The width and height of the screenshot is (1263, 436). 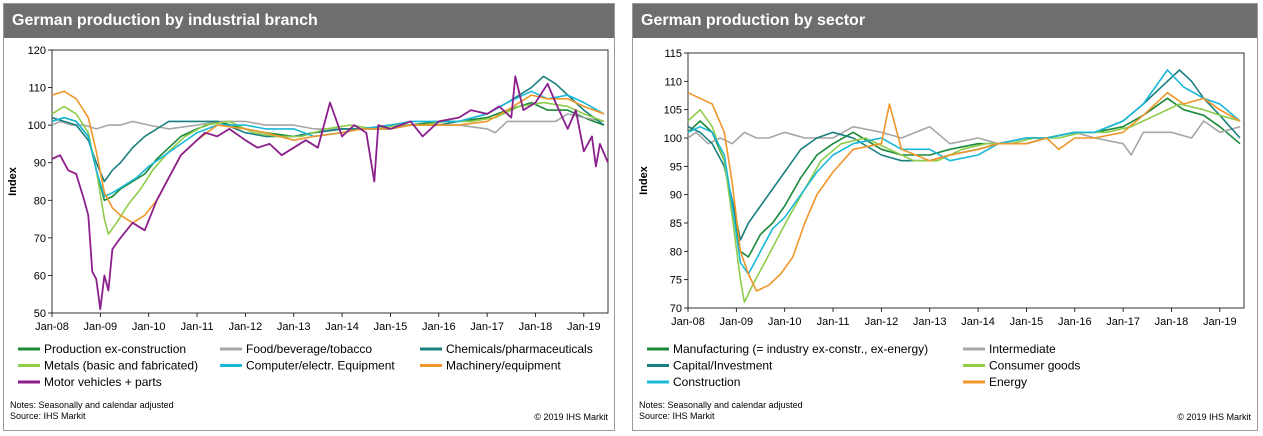 I want to click on series-line-food-beverage-tobacco, so click(x=328, y=123).